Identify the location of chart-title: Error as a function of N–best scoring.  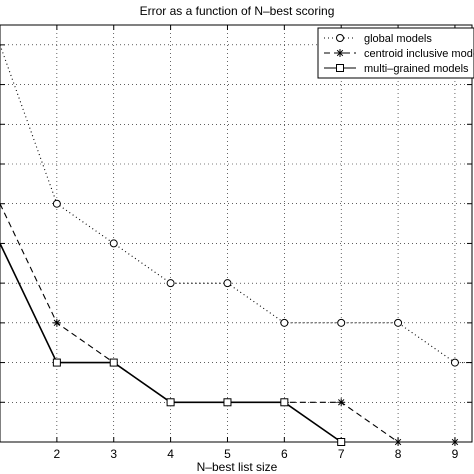
(237, 11).